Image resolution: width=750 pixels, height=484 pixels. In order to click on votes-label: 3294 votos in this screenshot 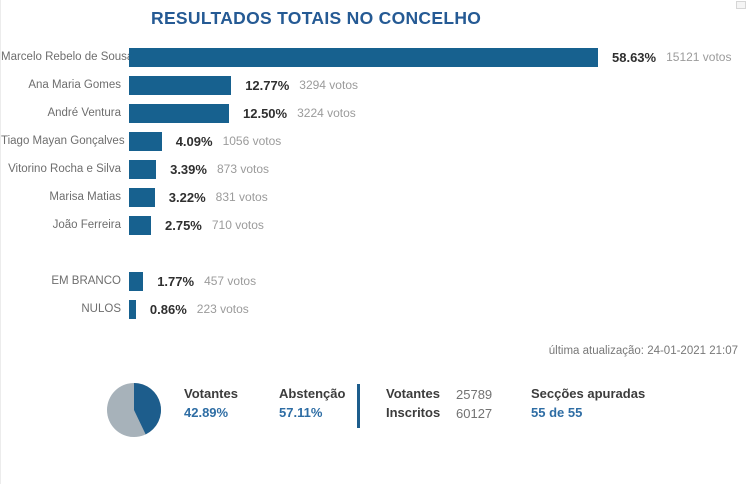, I will do `click(328, 85)`.